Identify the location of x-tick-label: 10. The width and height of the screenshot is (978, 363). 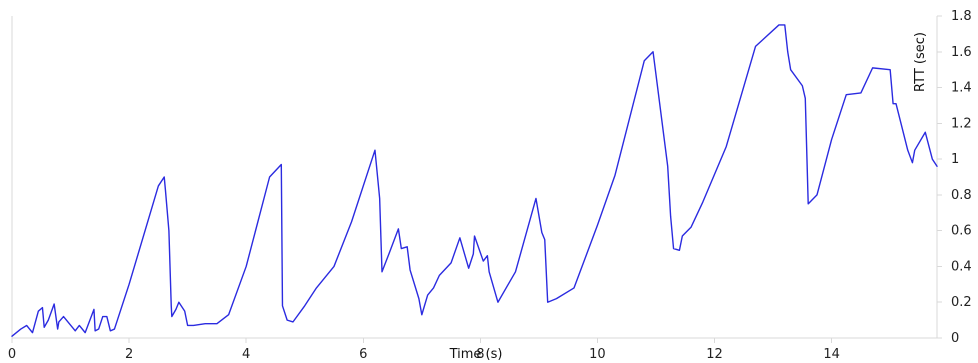
(597, 354).